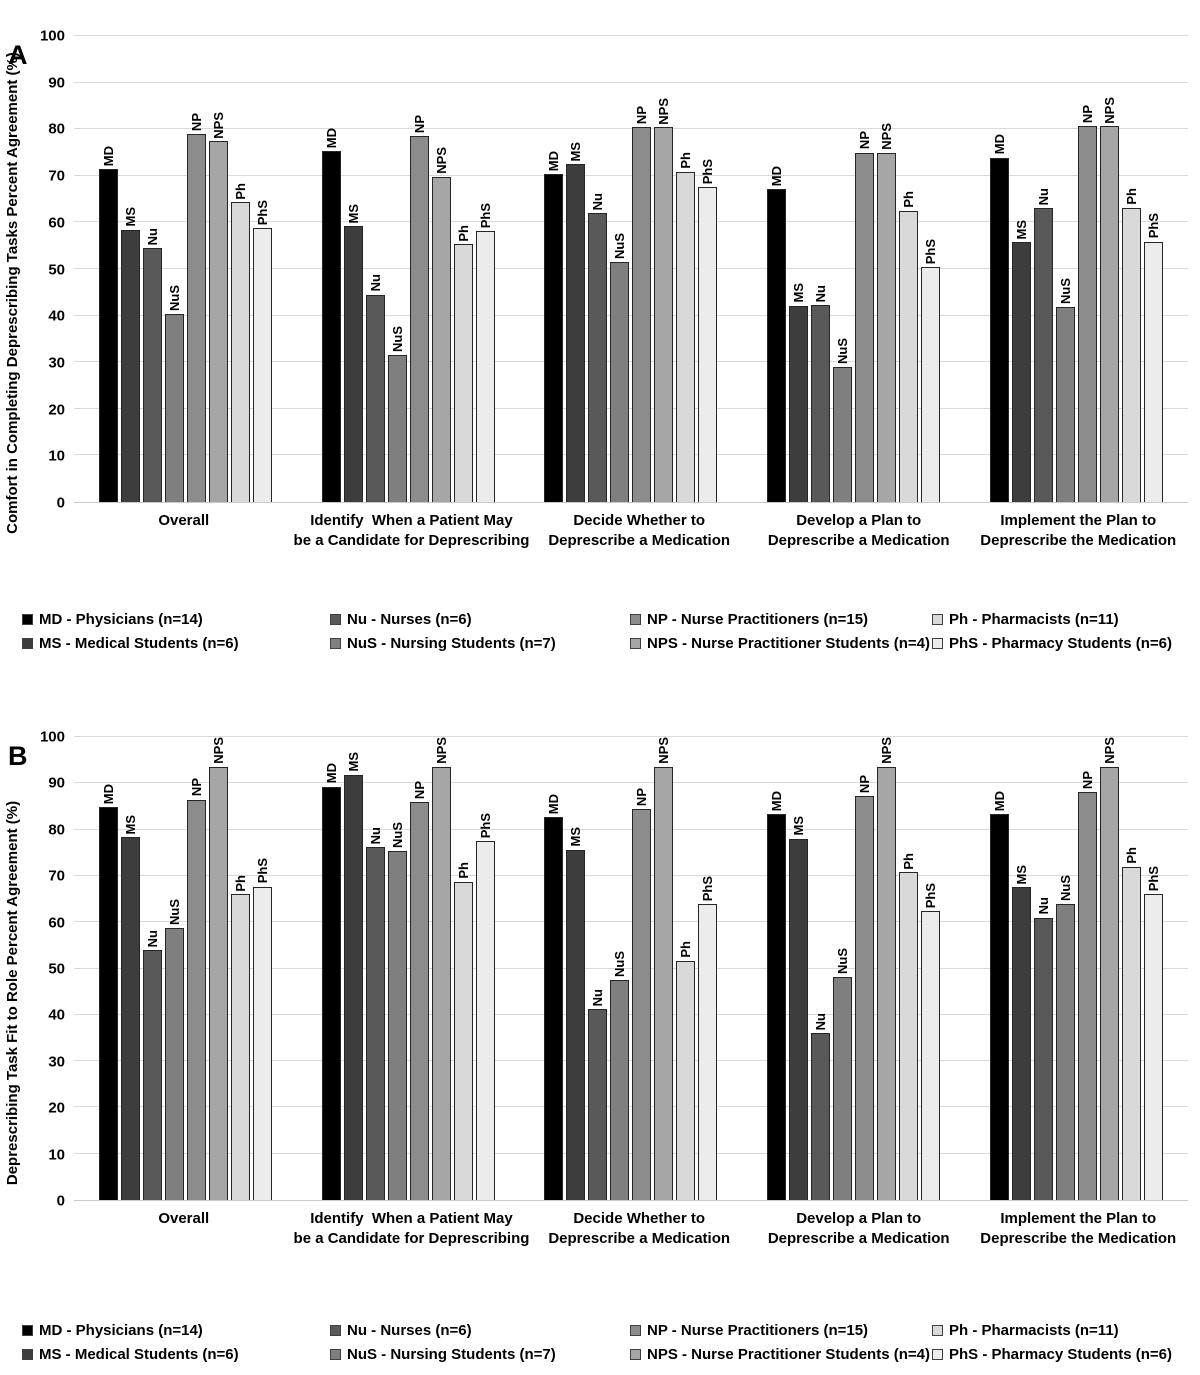  Describe the element at coordinates (56, 1155) in the screenshot. I see `y-tick-label: 10` at that location.